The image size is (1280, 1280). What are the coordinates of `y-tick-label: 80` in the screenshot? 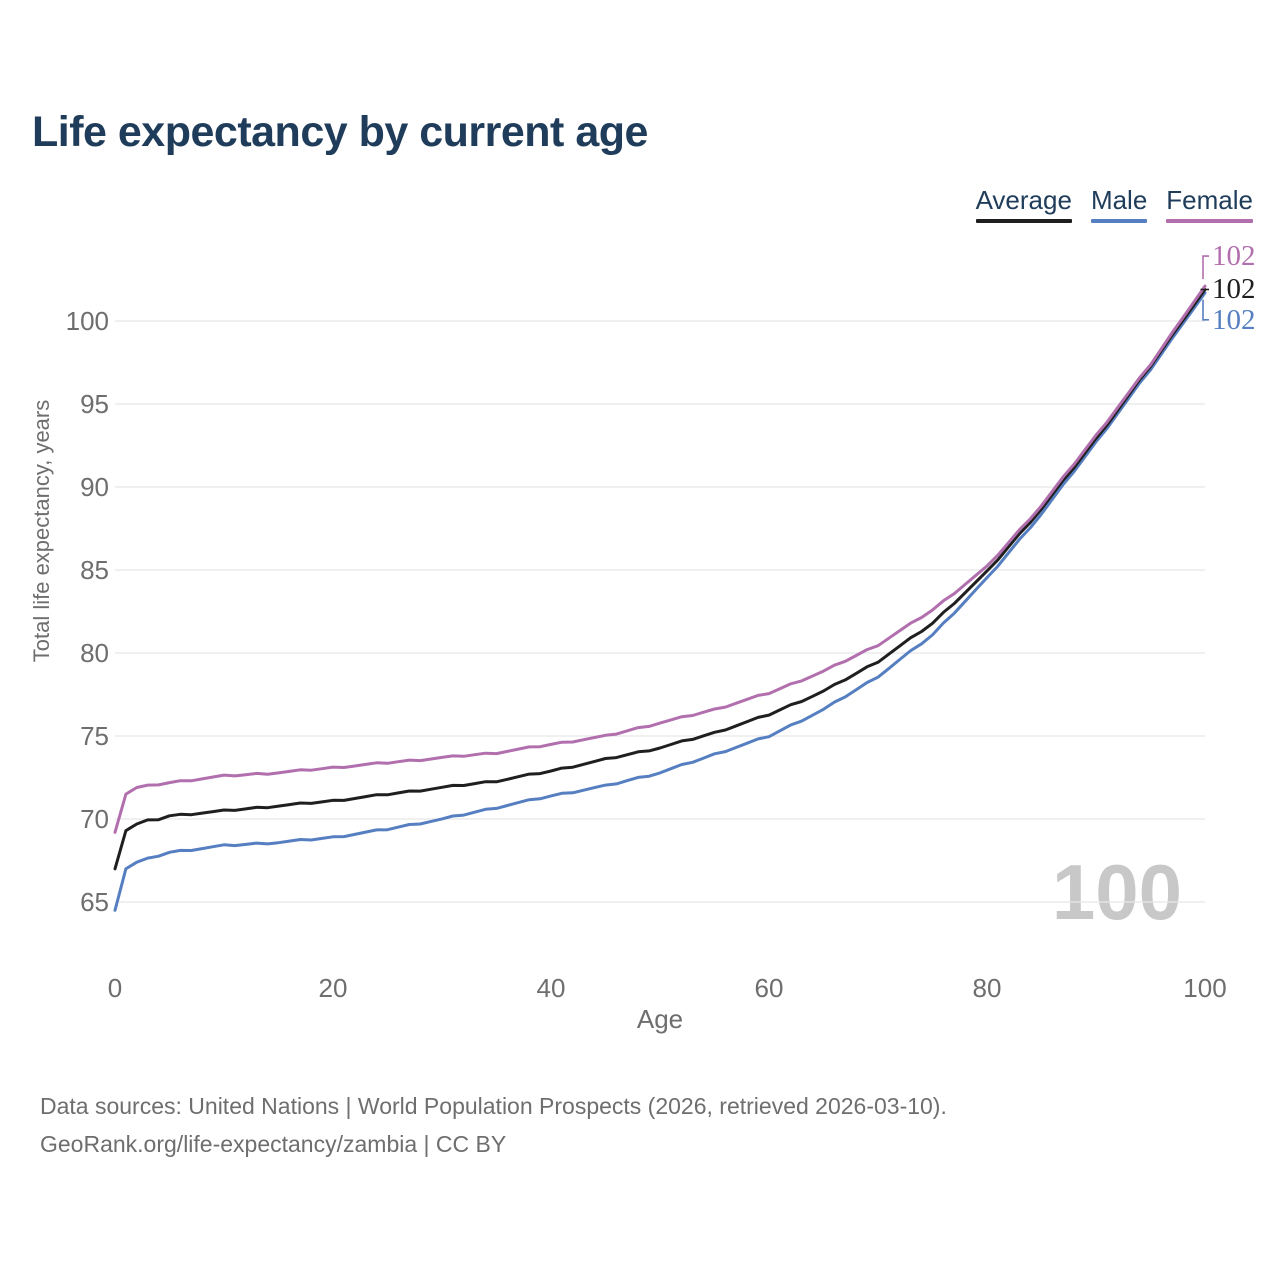 It's located at (94, 653).